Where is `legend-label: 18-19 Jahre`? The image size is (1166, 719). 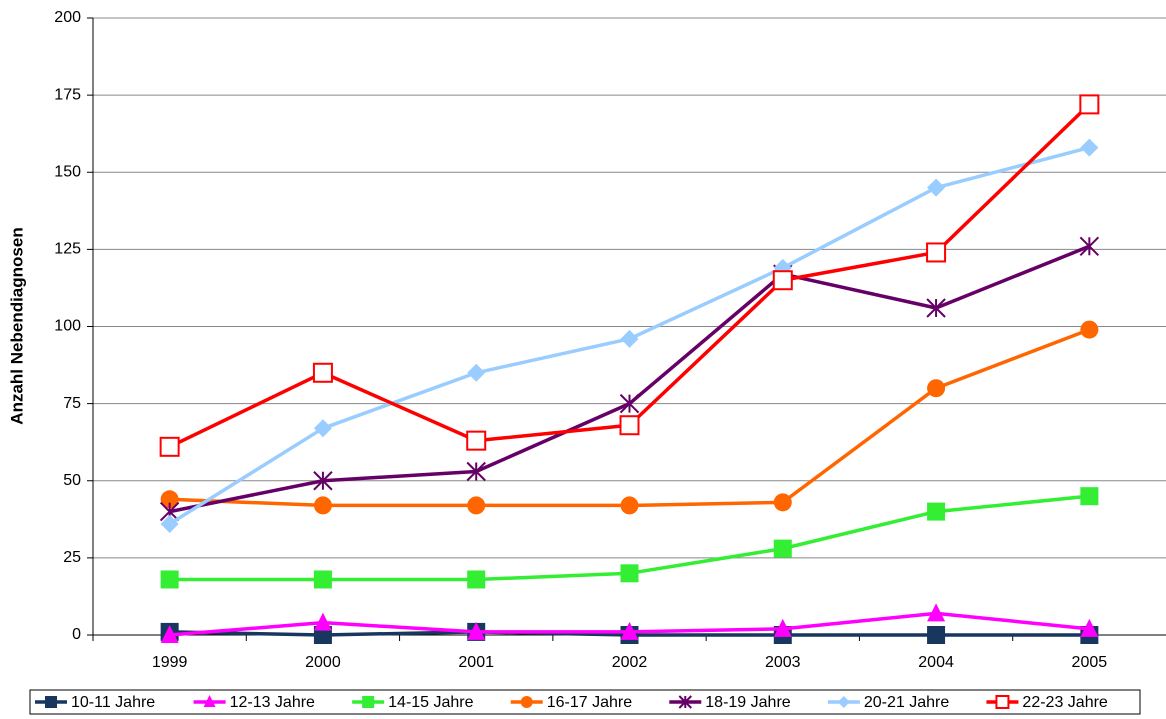 legend-label: 18-19 Jahre is located at coordinates (747, 702).